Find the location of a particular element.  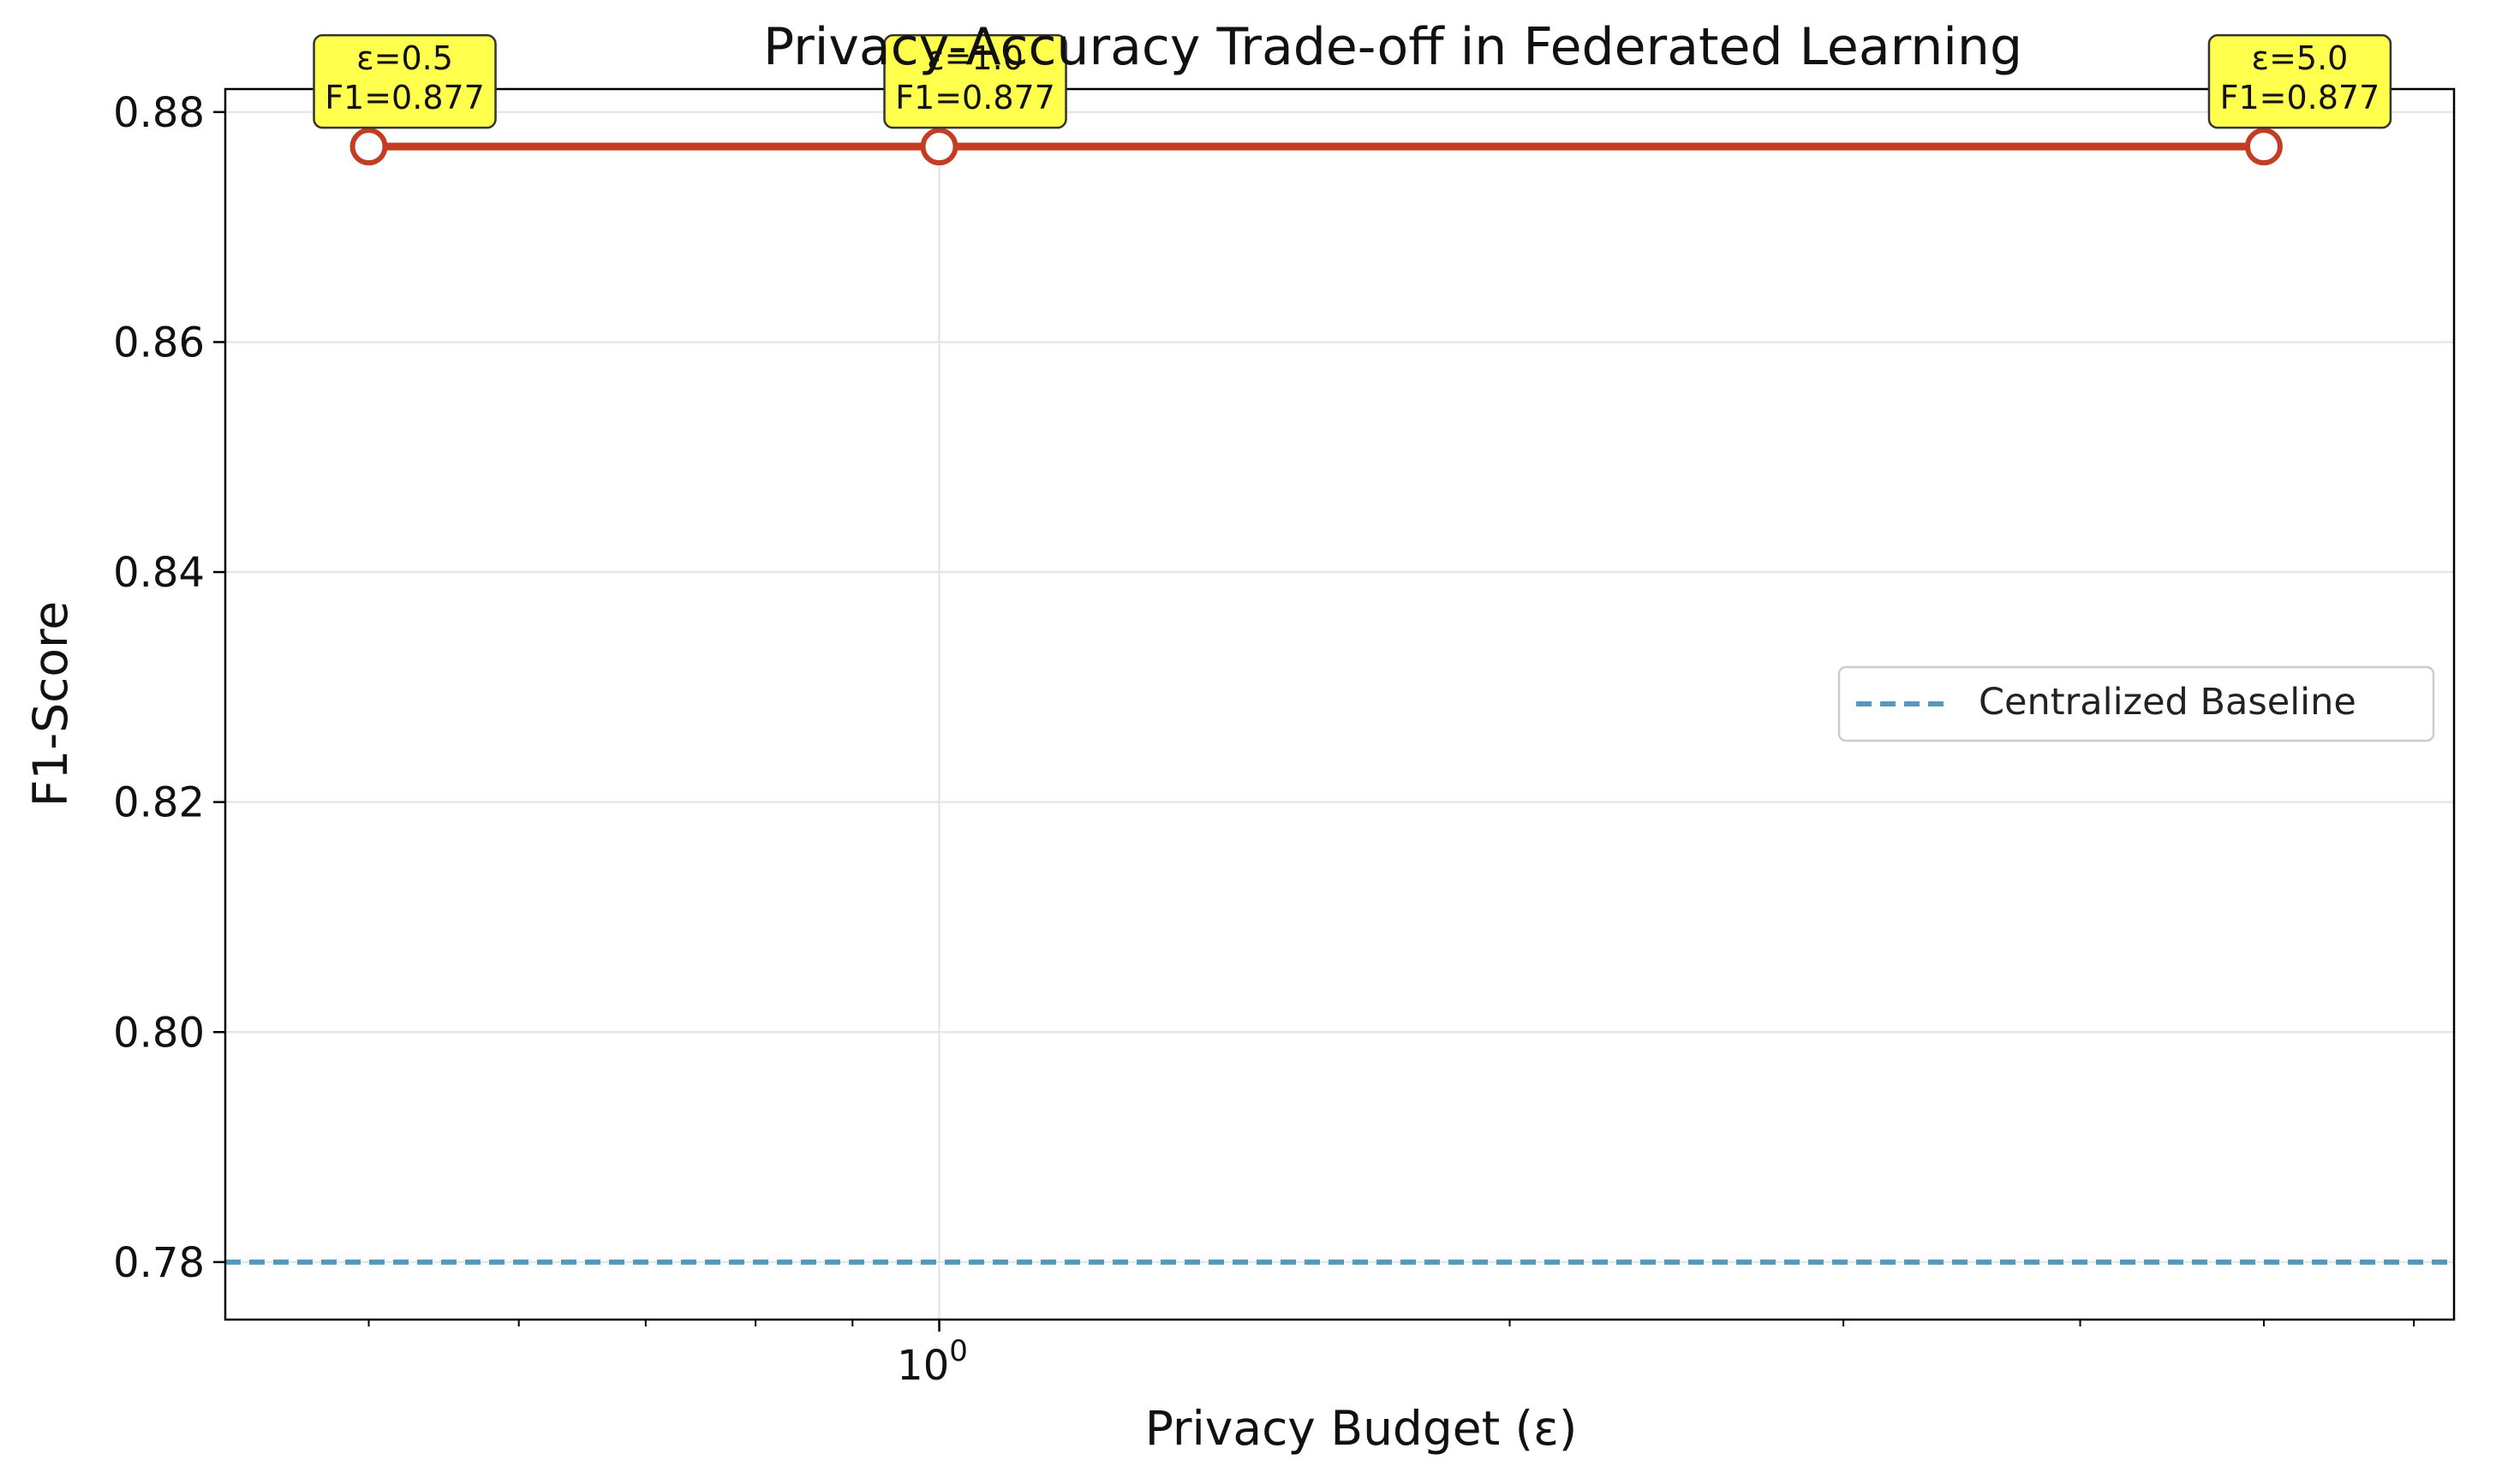

series-layer is located at coordinates (1316, 147).